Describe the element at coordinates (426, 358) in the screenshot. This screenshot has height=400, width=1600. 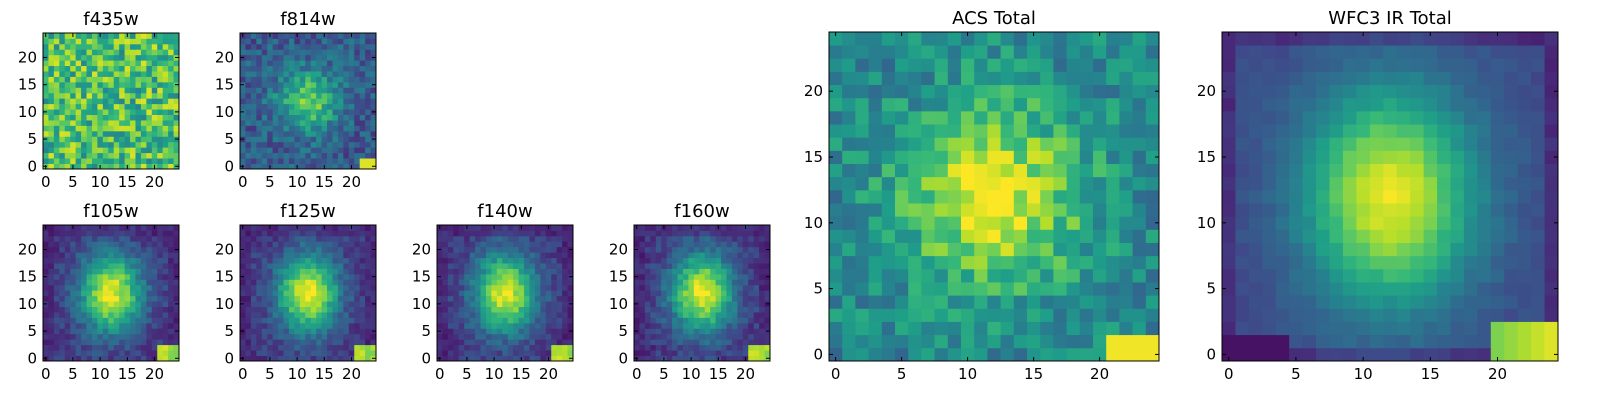
I see `y-tick-label: 0` at that location.